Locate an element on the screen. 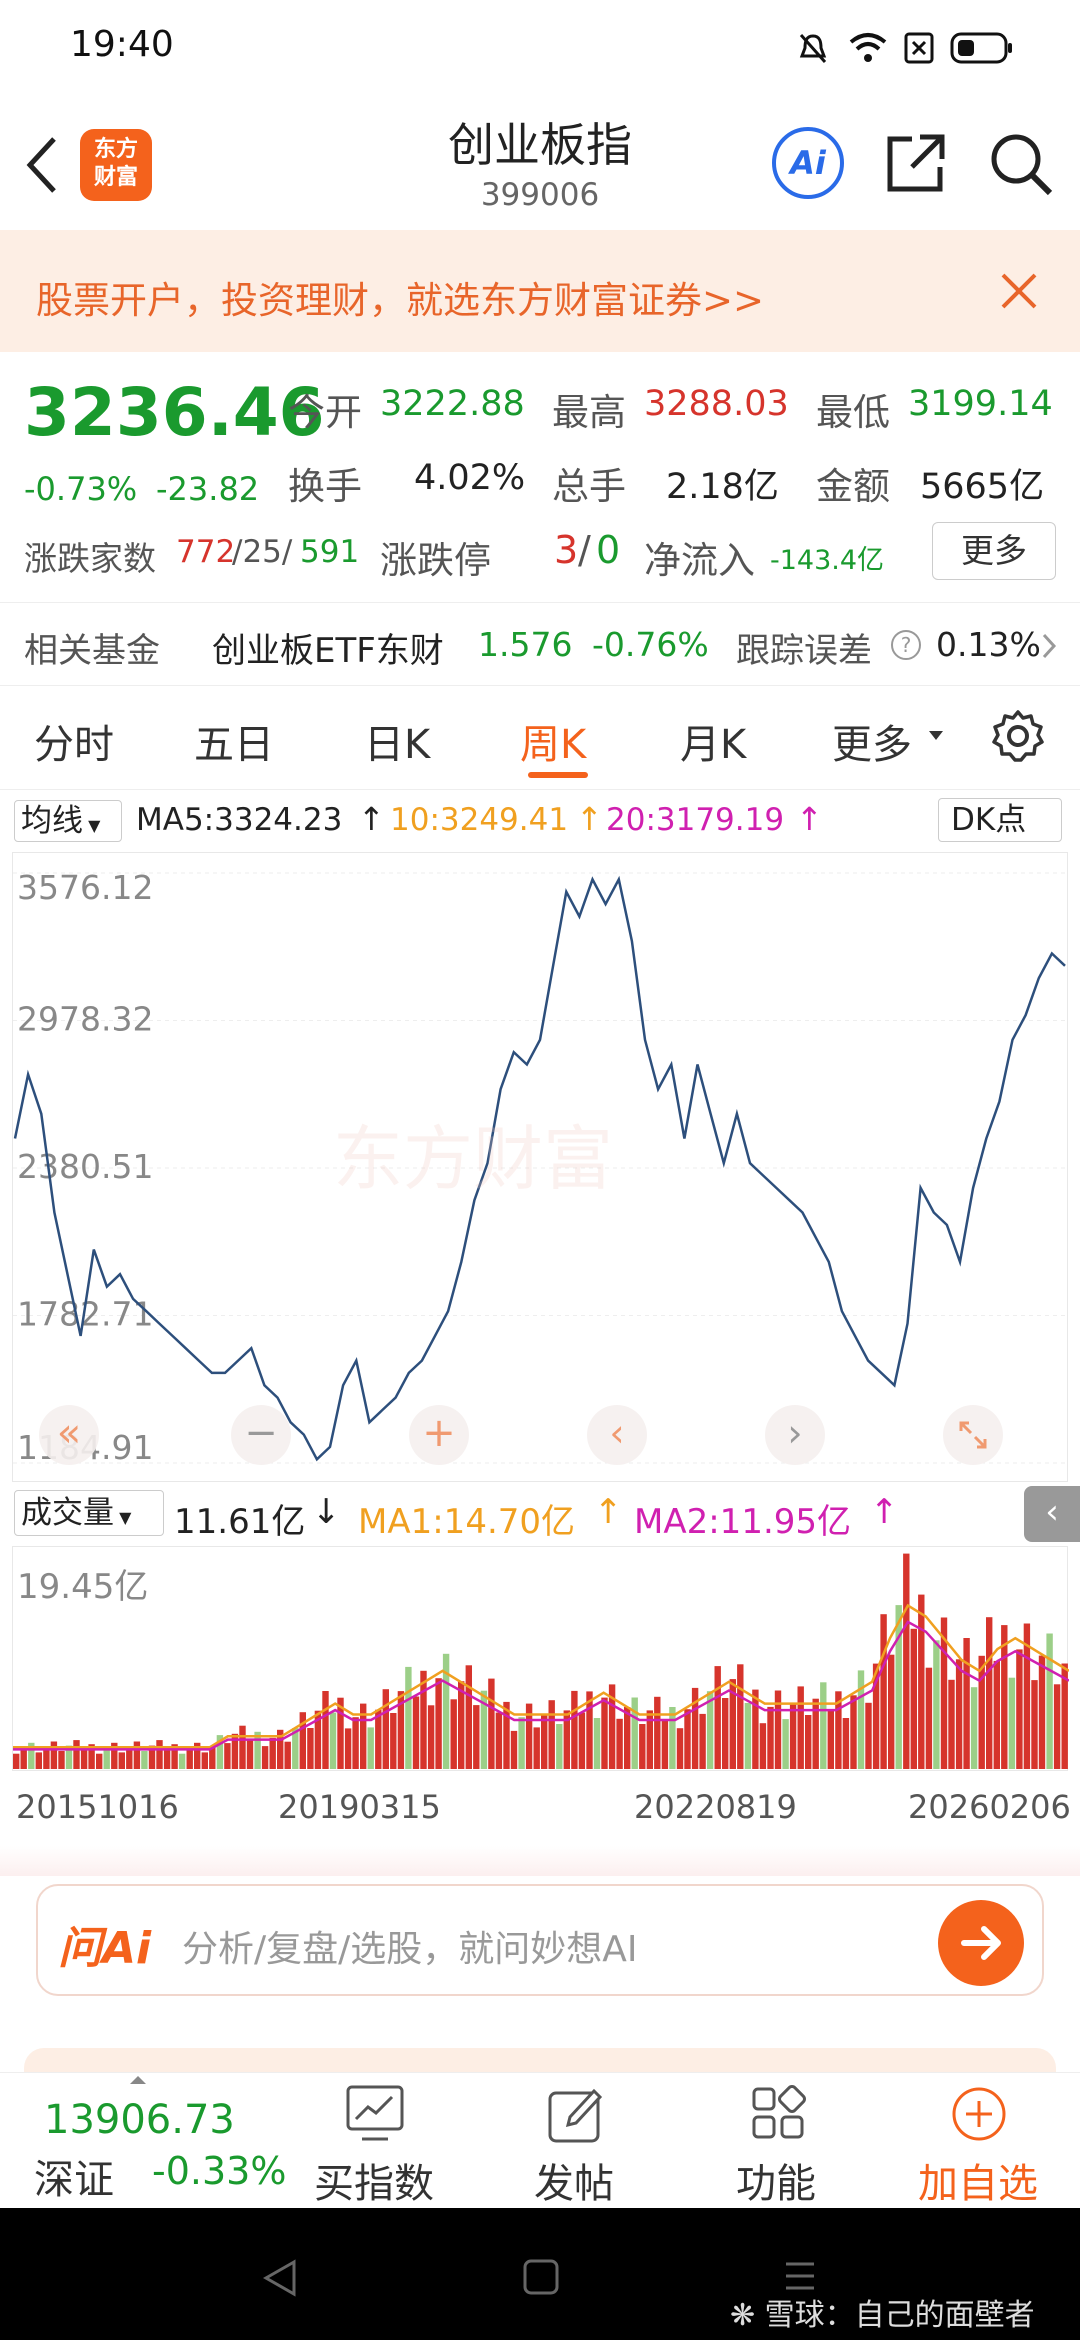  tab-weekly-k: 周K is located at coordinates (553, 745).